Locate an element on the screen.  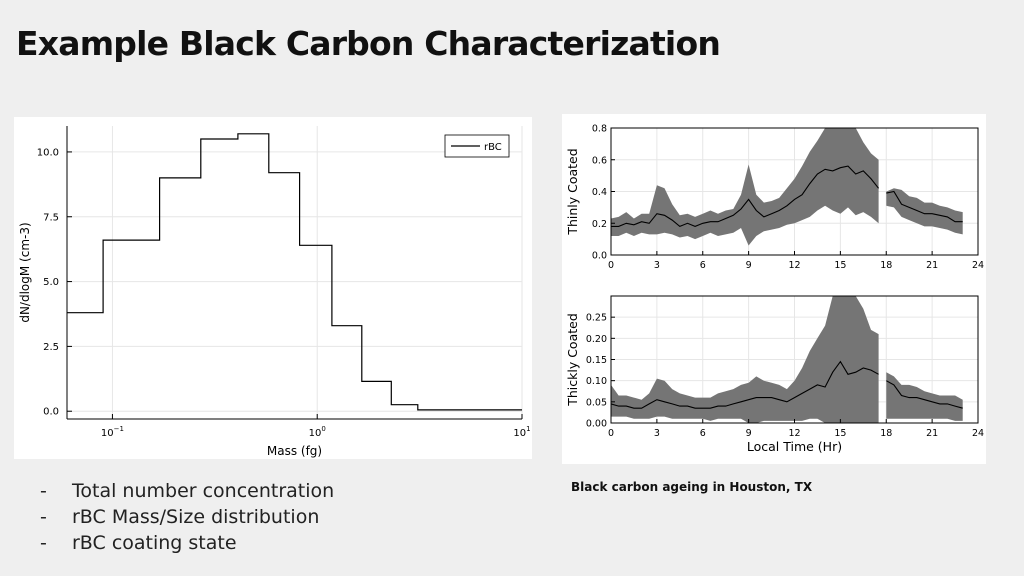
bullet-item: - rBC Mass/Size distribution is located at coordinates (187, 517).